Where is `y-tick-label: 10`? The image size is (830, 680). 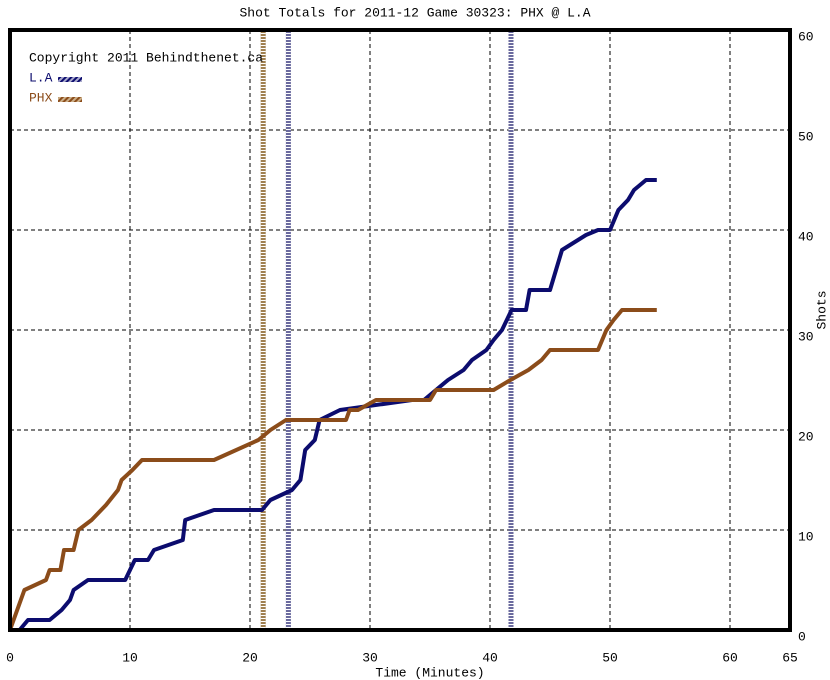 y-tick-label: 10 is located at coordinates (806, 536).